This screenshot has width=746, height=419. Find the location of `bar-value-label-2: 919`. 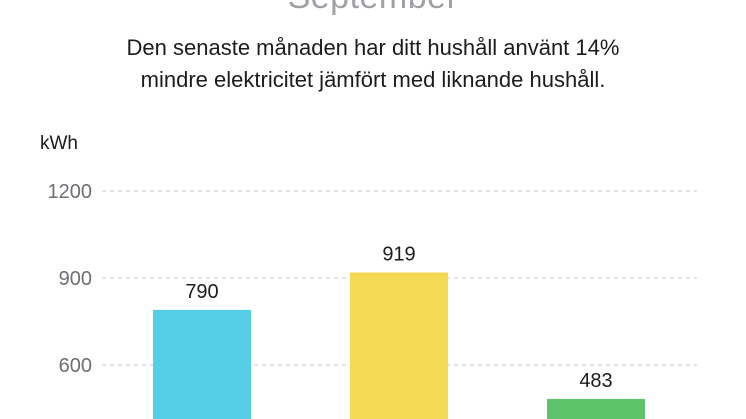

bar-value-label-2: 919 is located at coordinates (398, 254).